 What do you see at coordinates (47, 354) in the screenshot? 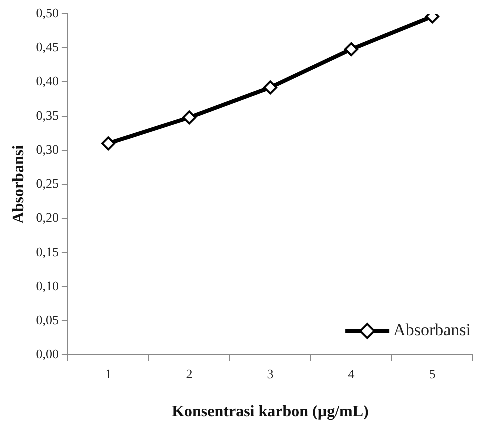
I see `y-tick-label: 0,00` at bounding box center [47, 354].